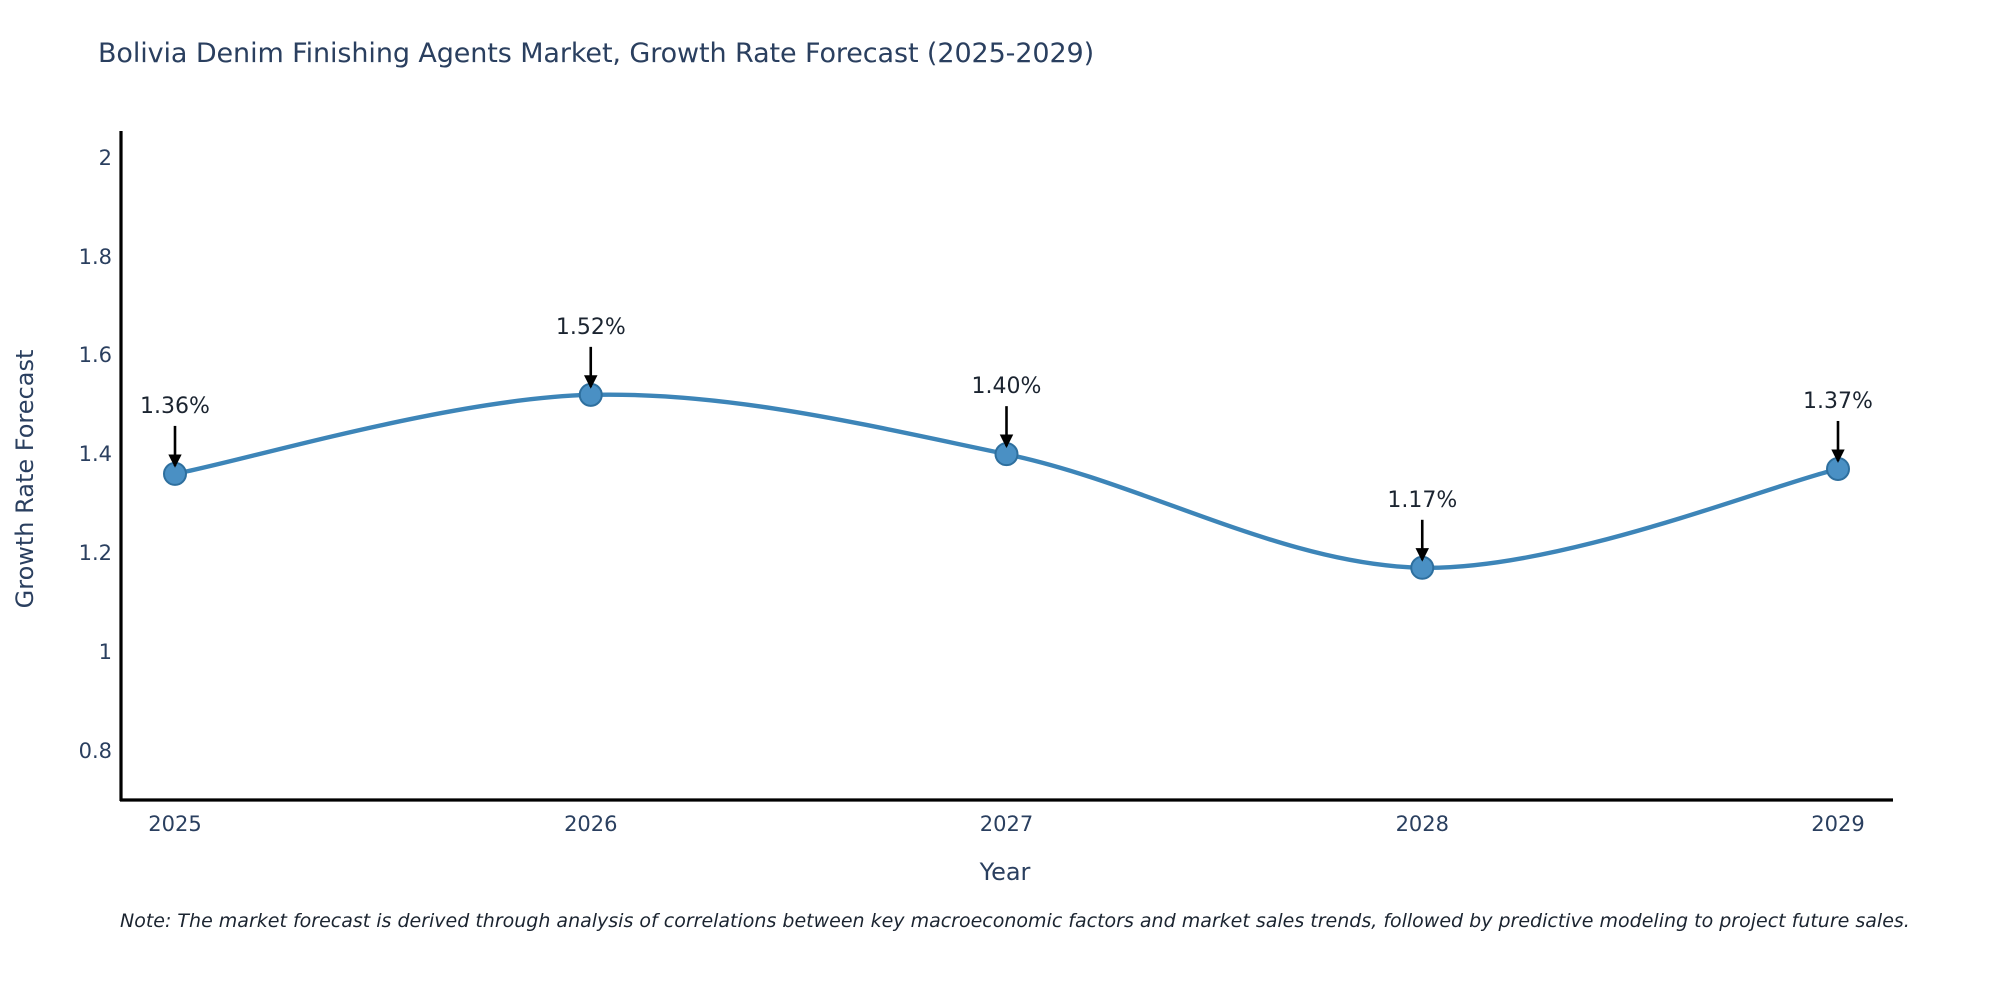 The height and width of the screenshot is (1000, 2000). What do you see at coordinates (105, 157) in the screenshot?
I see `y-tick-label: 2` at bounding box center [105, 157].